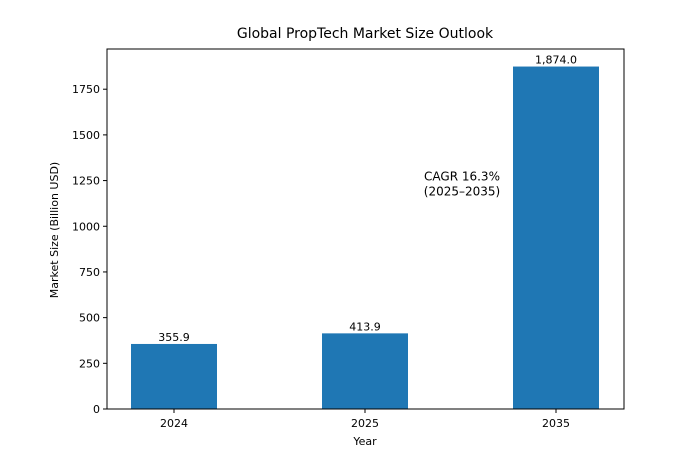 The height and width of the screenshot is (455, 680). Describe the element at coordinates (86, 135) in the screenshot. I see `y-tick-label-1500: 1500` at that location.